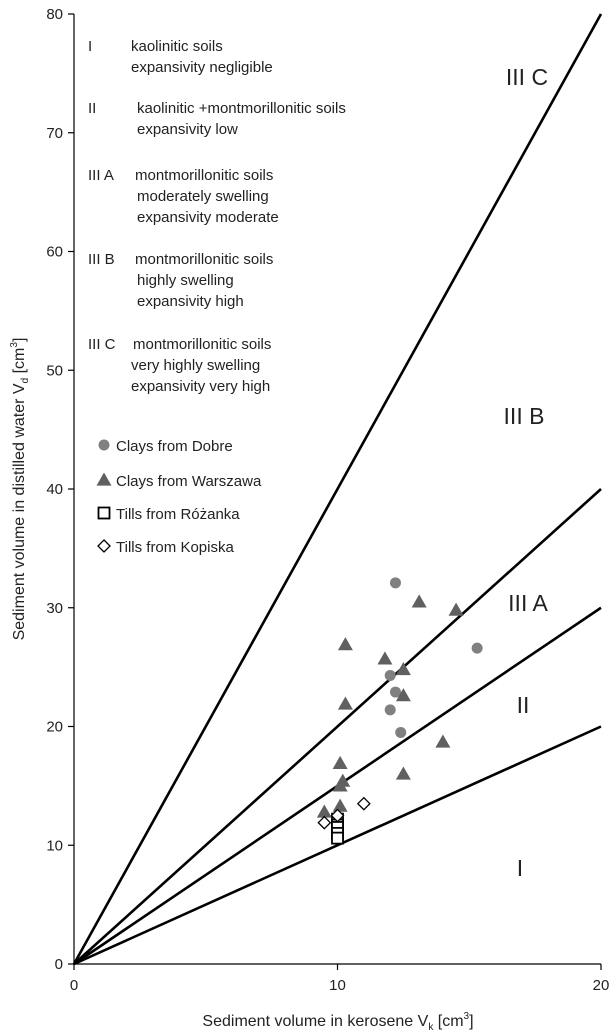  What do you see at coordinates (189, 481) in the screenshot?
I see `legend-entry: Clays from Warszawa` at bounding box center [189, 481].